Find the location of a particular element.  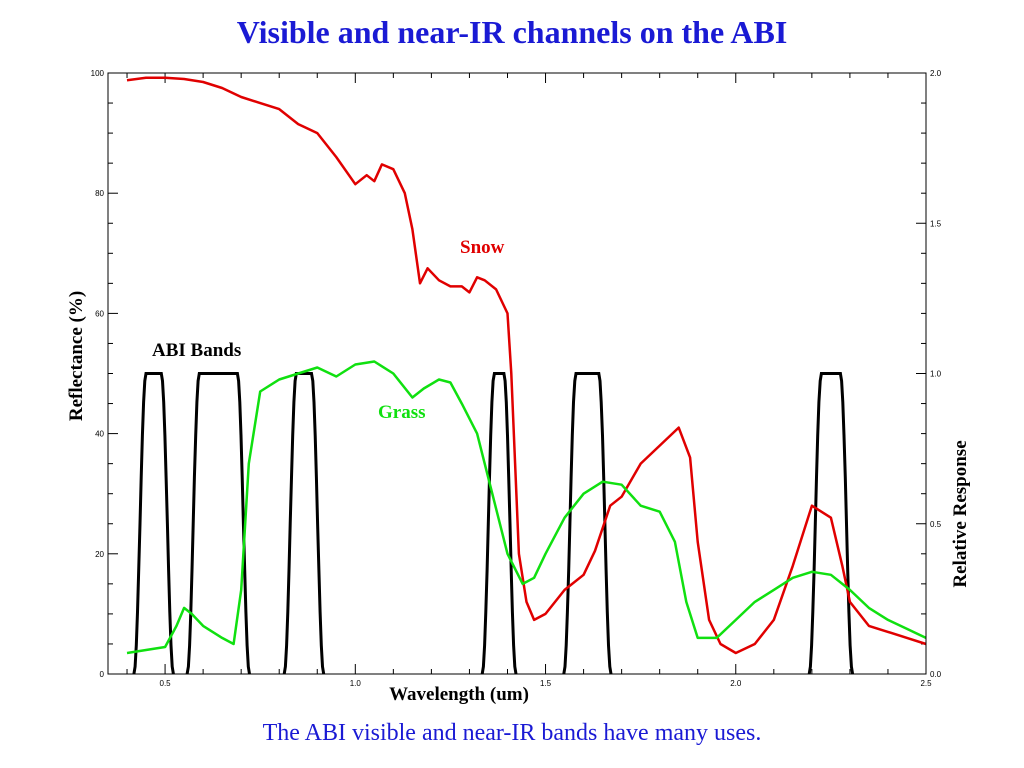

y-axis-label: Reflectance (%) is located at coordinates (76, 356).